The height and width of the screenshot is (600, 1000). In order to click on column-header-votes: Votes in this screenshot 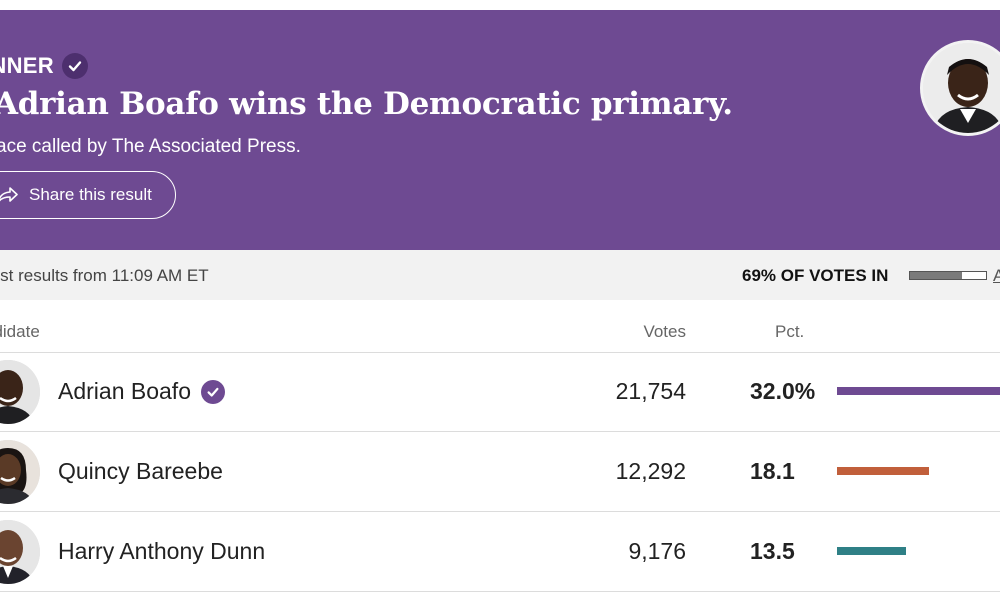, I will do `click(664, 331)`.